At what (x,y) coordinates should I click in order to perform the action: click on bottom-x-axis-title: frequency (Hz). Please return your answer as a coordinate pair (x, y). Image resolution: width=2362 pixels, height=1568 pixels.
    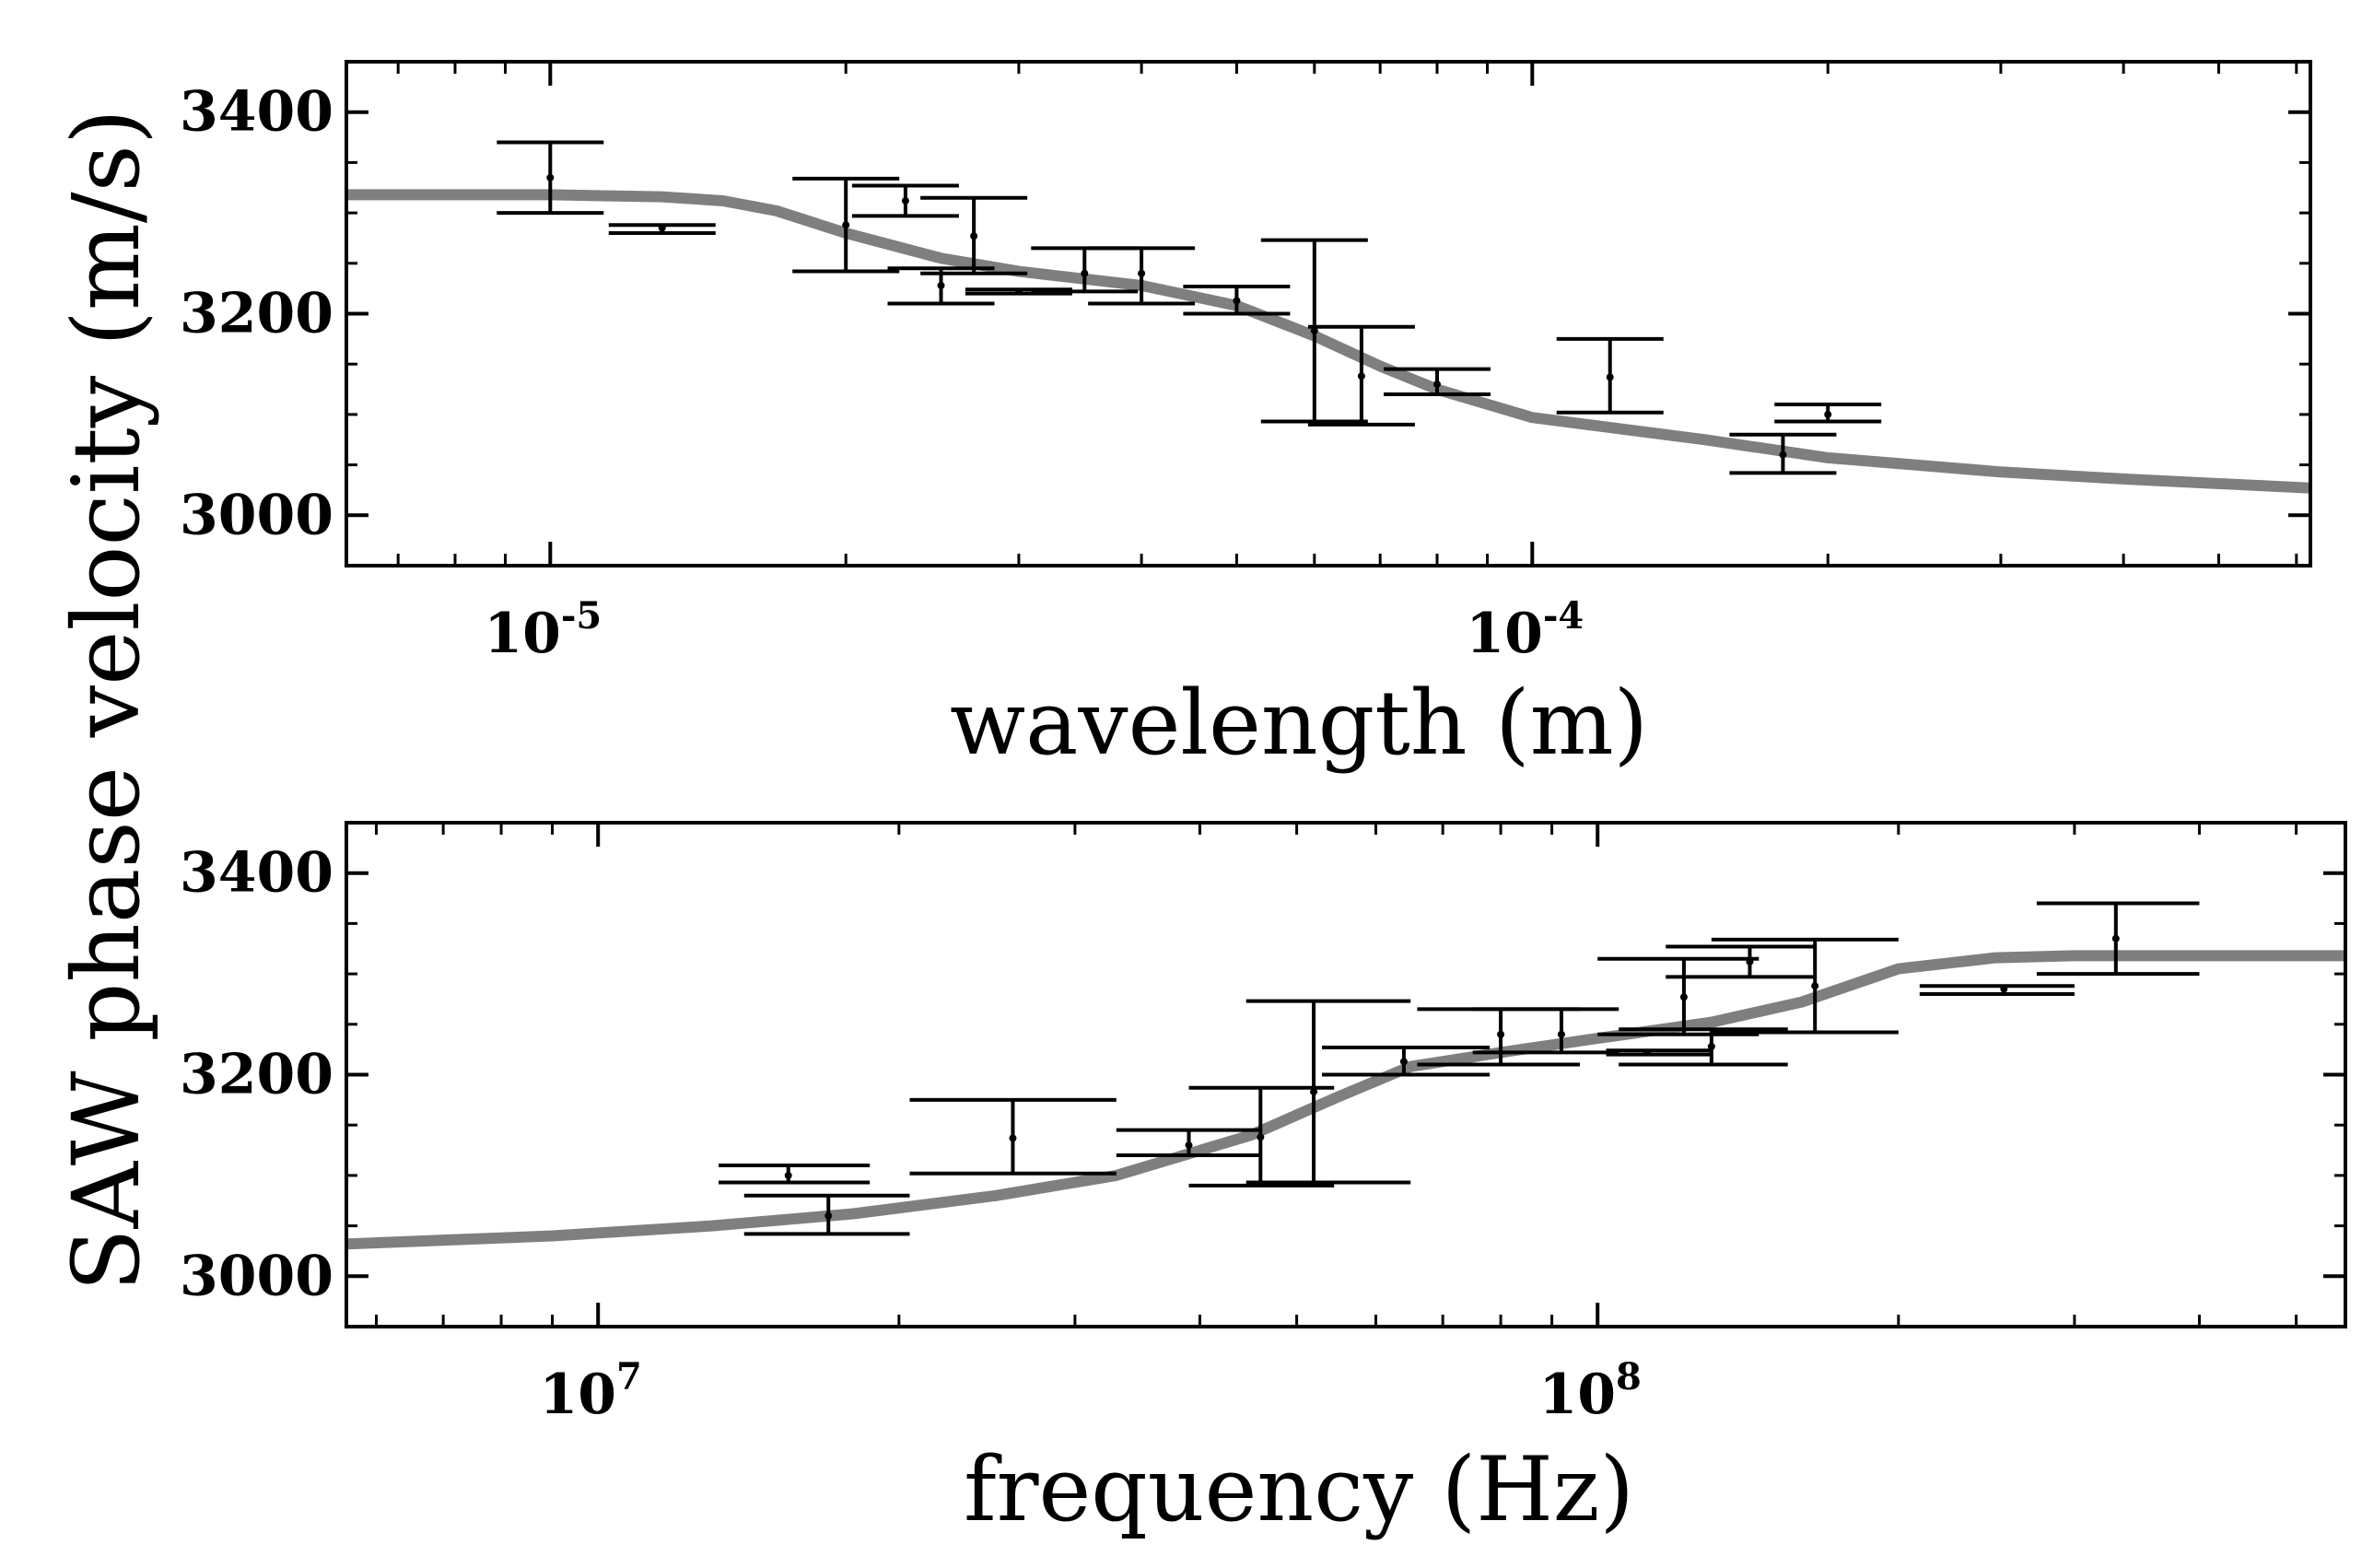
    Looking at the image, I should click on (1299, 1489).